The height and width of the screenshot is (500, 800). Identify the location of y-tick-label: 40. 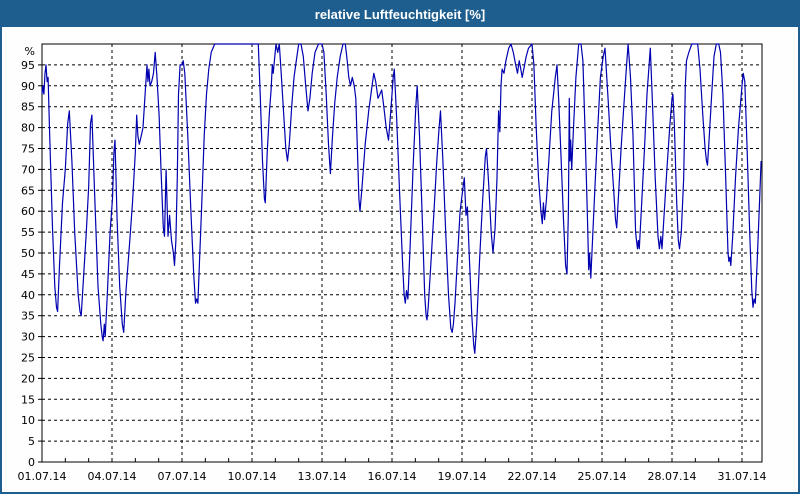
(28, 295).